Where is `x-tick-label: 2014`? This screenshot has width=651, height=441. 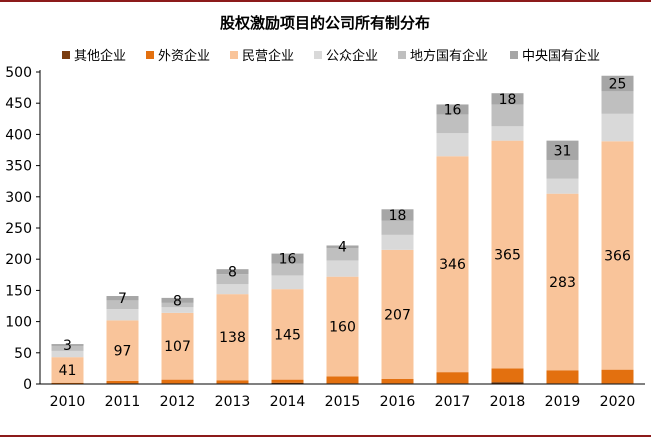
x-tick-label: 2014 is located at coordinates (288, 402).